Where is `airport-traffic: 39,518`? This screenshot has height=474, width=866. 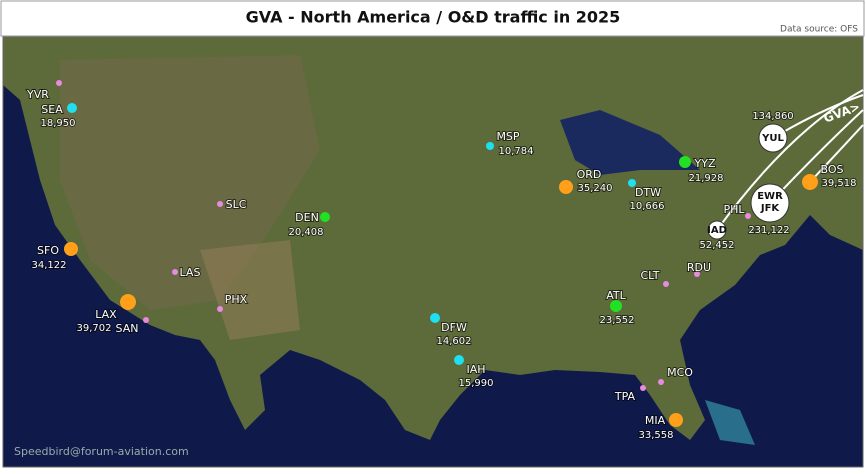 airport-traffic: 39,518 is located at coordinates (839, 183).